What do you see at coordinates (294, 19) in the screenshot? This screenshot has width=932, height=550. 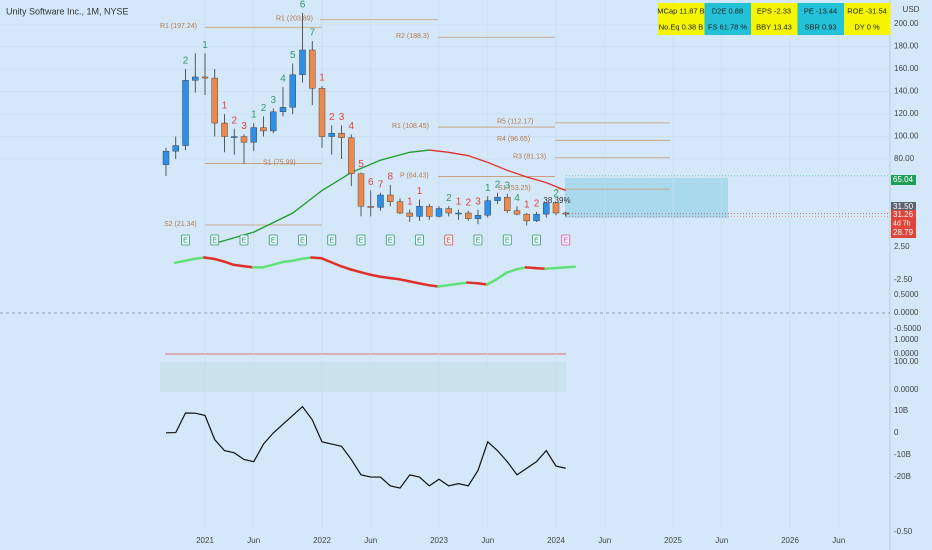 I see `pivot-label: R1 (203.89)` at bounding box center [294, 19].